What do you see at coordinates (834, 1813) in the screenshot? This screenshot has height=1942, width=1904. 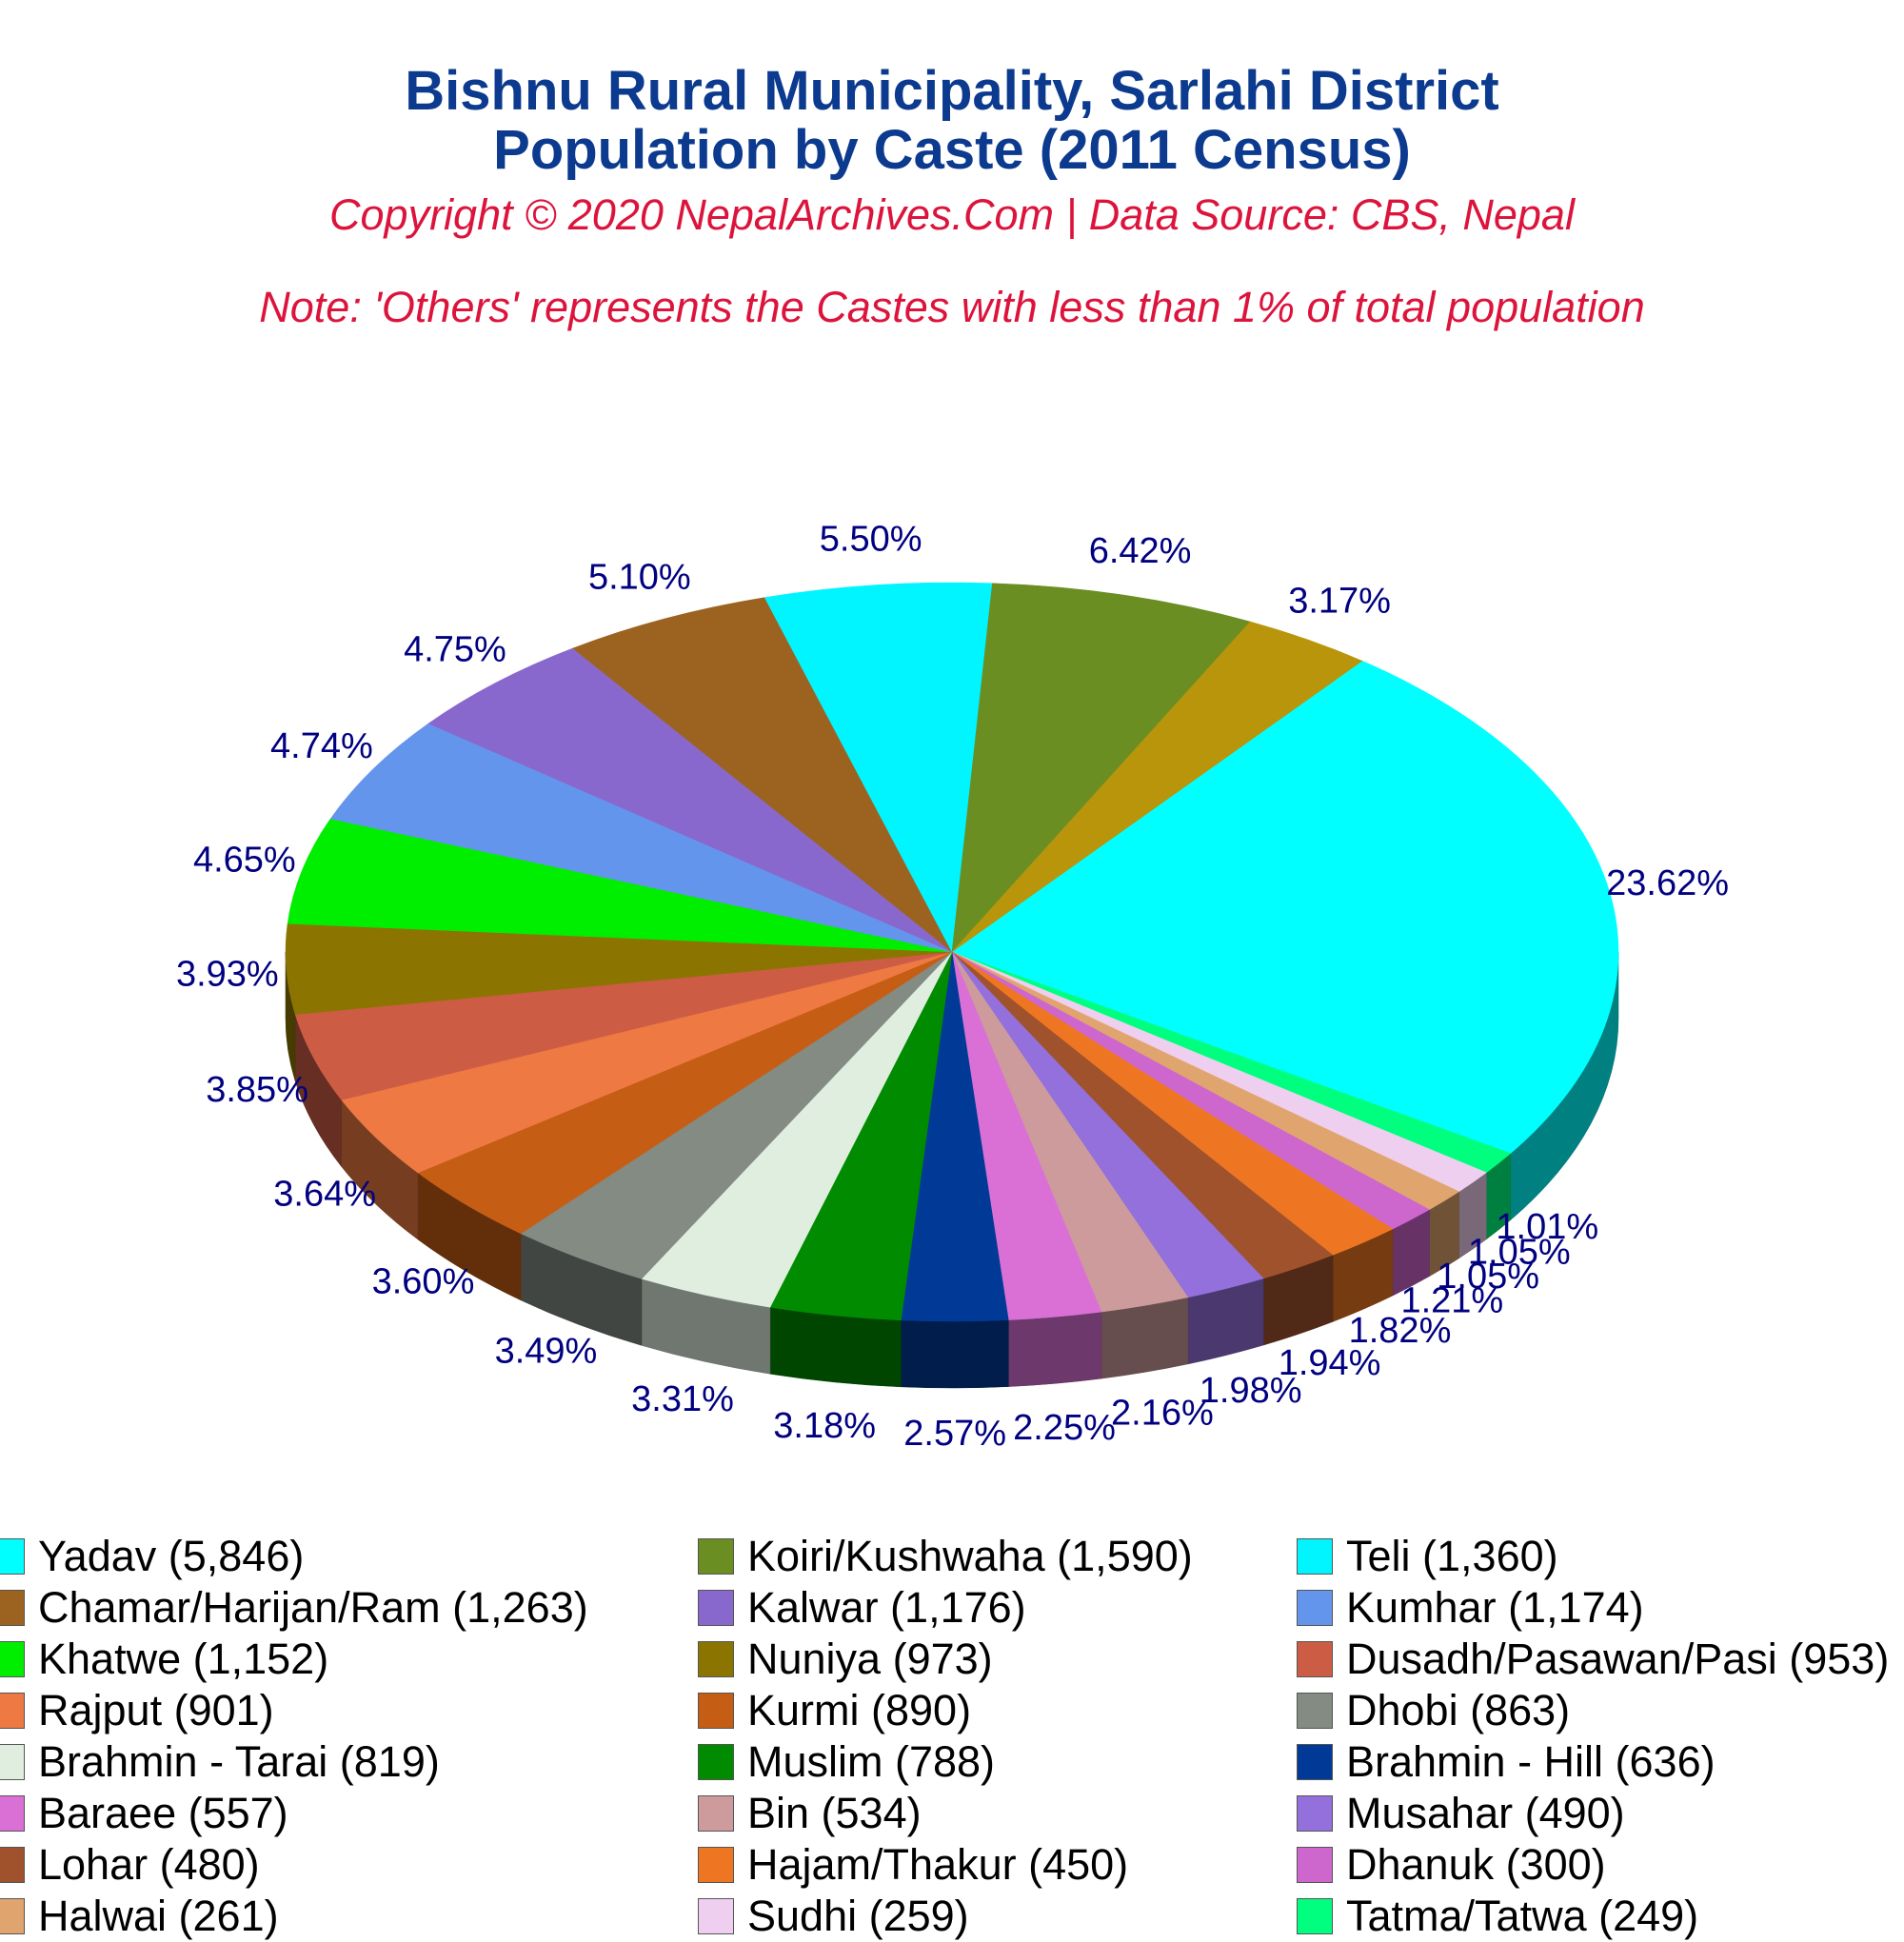 I see `legend-label: Bin (534)` at bounding box center [834, 1813].